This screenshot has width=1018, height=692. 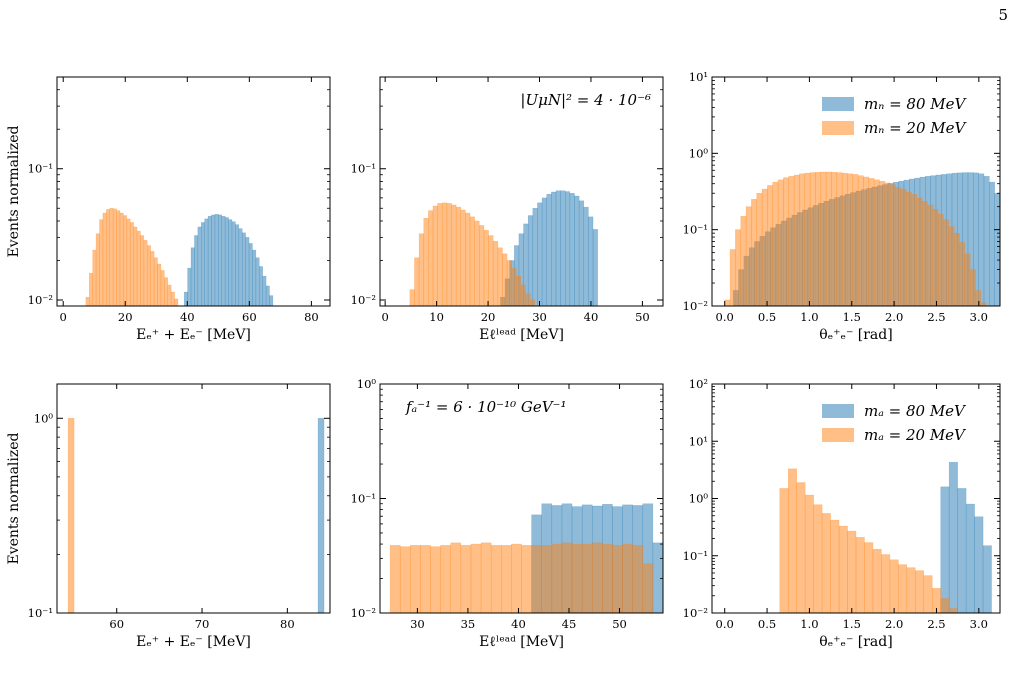 I want to click on legend-swatch, so click(x=838, y=104).